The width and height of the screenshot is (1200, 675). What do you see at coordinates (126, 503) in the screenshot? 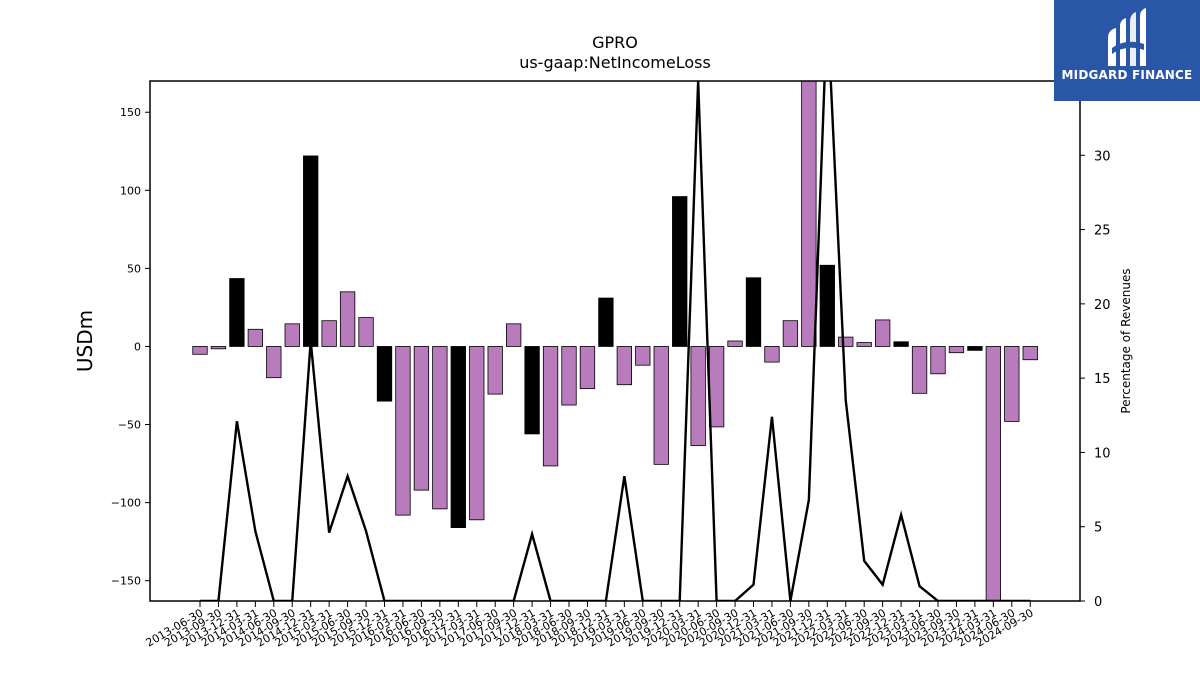
I see `y-tick-label: −100` at bounding box center [126, 503].